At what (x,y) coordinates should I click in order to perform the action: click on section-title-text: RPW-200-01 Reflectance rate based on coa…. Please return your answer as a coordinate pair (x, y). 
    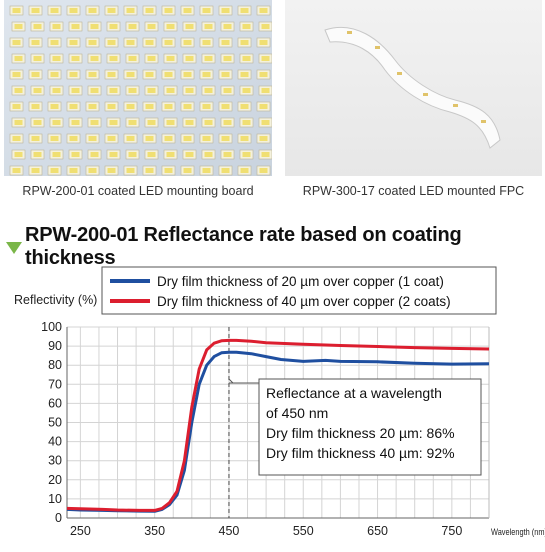
    Looking at the image, I should click on (243, 246).